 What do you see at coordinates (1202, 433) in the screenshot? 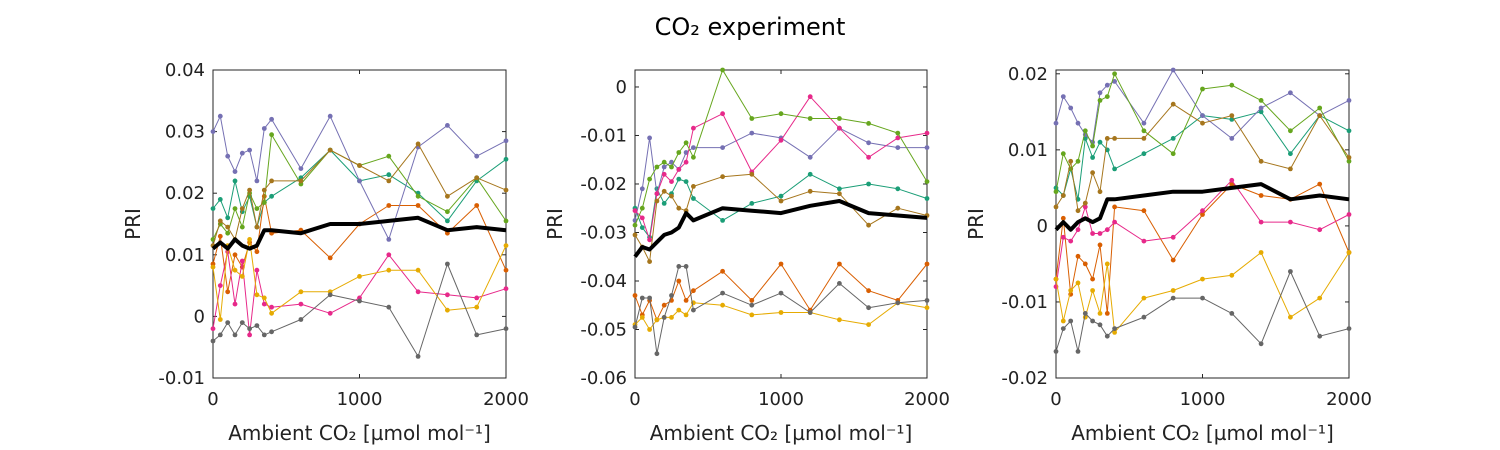
I see `x-axis-label: Ambient CO₂ [µmol mol⁻¹]` at bounding box center [1202, 433].